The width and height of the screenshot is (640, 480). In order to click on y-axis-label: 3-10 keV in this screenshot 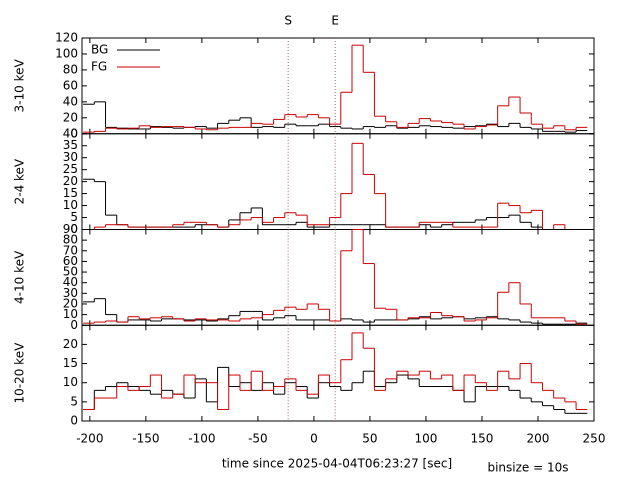, I will do `click(20, 86)`.